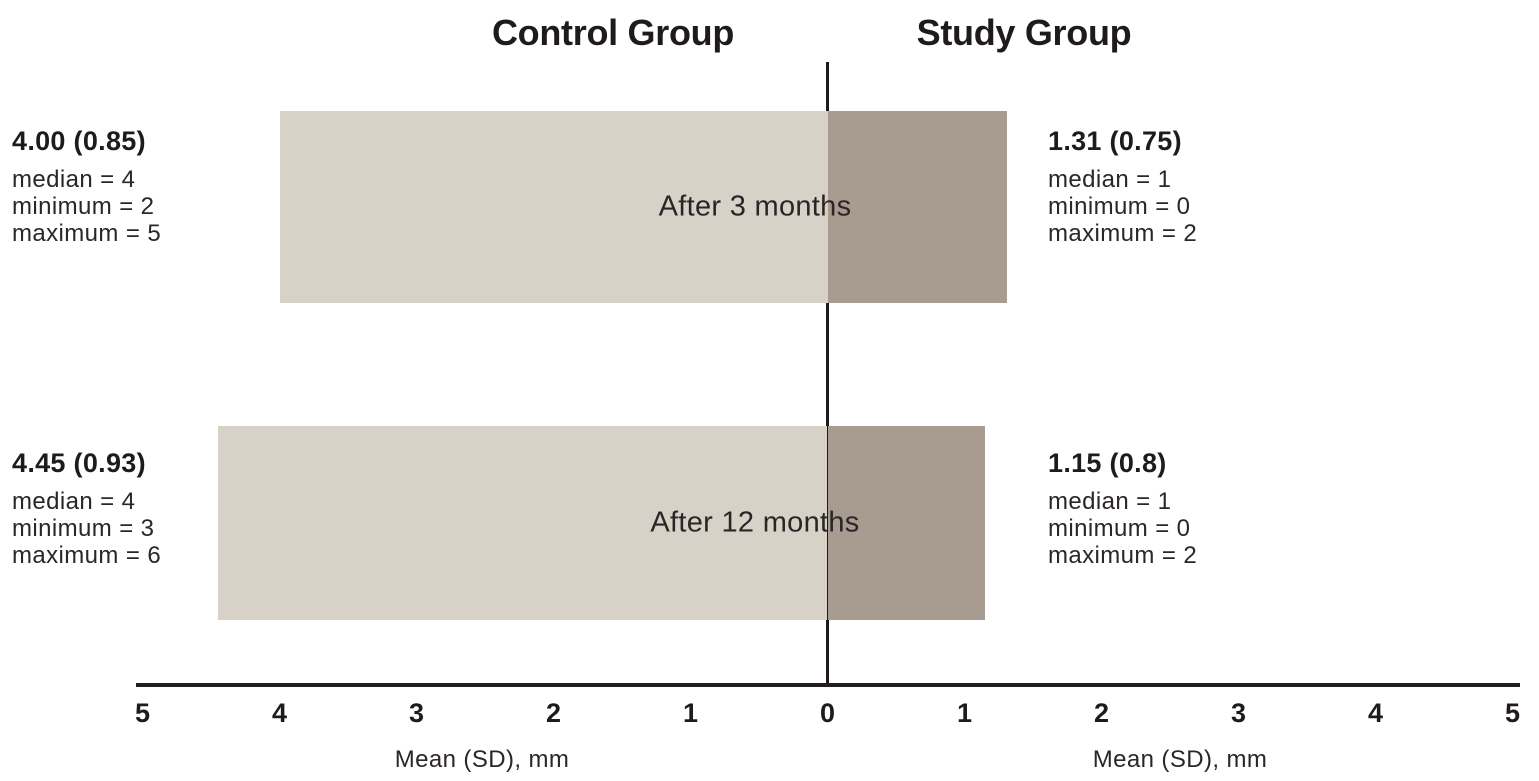 This screenshot has width=1539, height=781. I want to click on x-axis-caption-right: Mean (SD), mm, so click(1180, 759).